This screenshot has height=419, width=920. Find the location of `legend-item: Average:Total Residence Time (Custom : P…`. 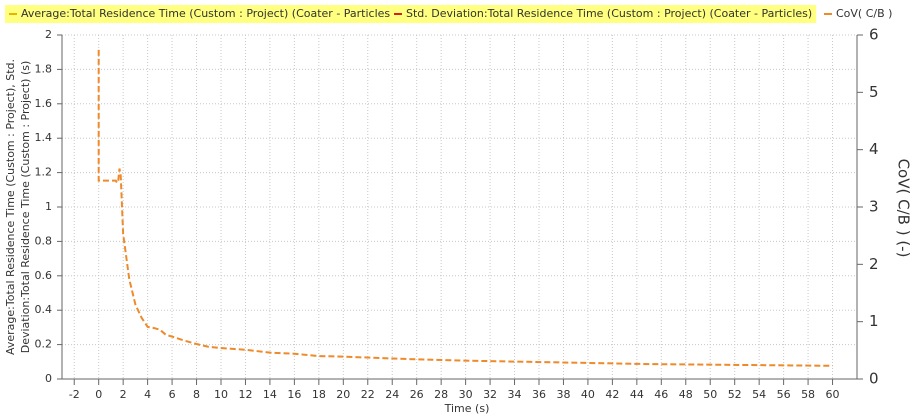

legend-item: Average:Total Residence Time (Custom : P… is located at coordinates (202, 14).